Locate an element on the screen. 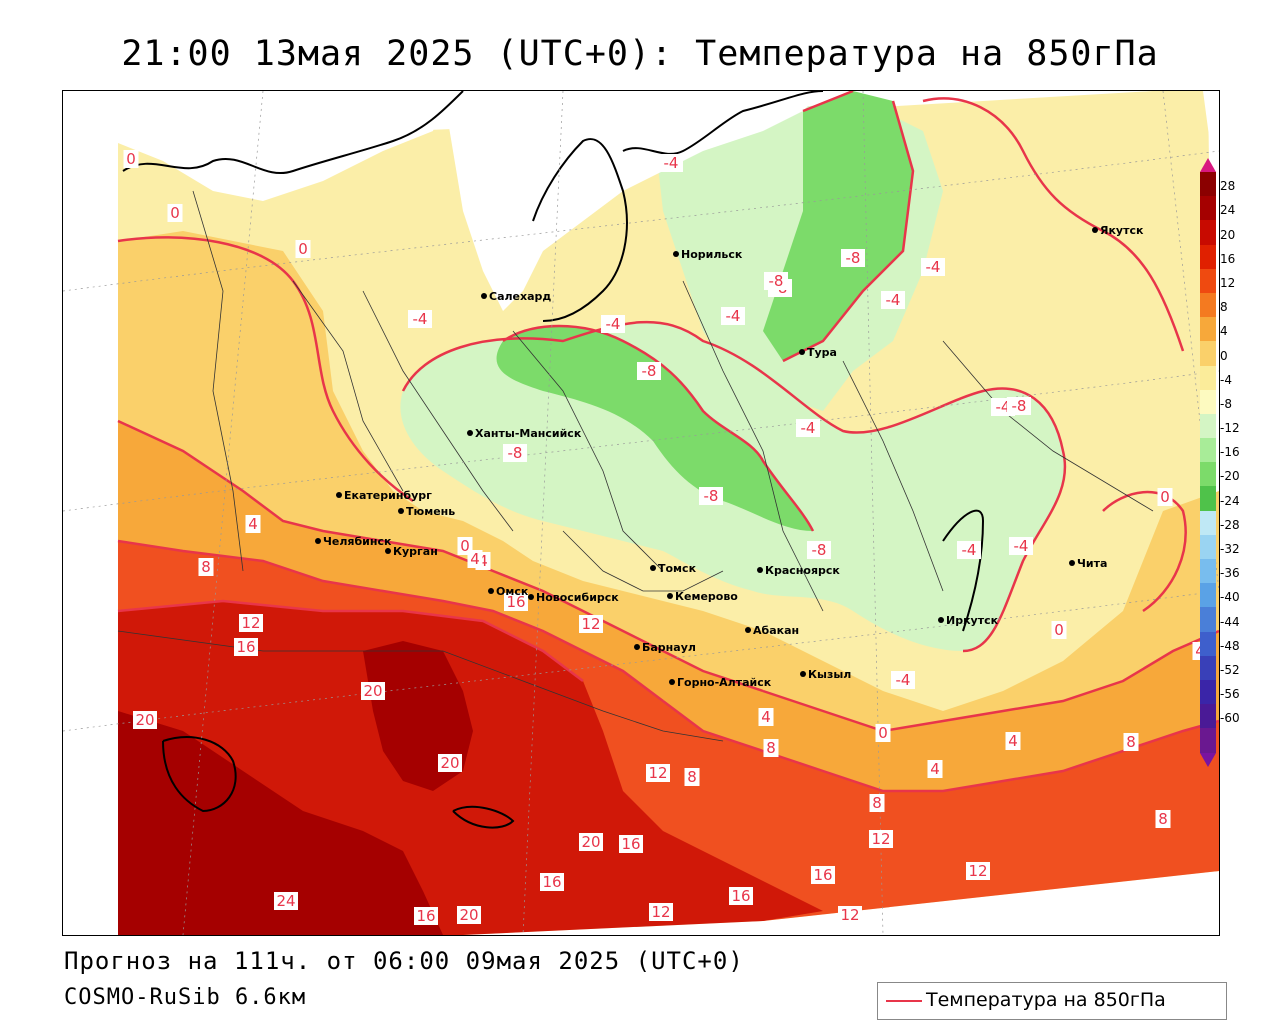  colorbar-tick-label: -24 is located at coordinates (1230, 500).